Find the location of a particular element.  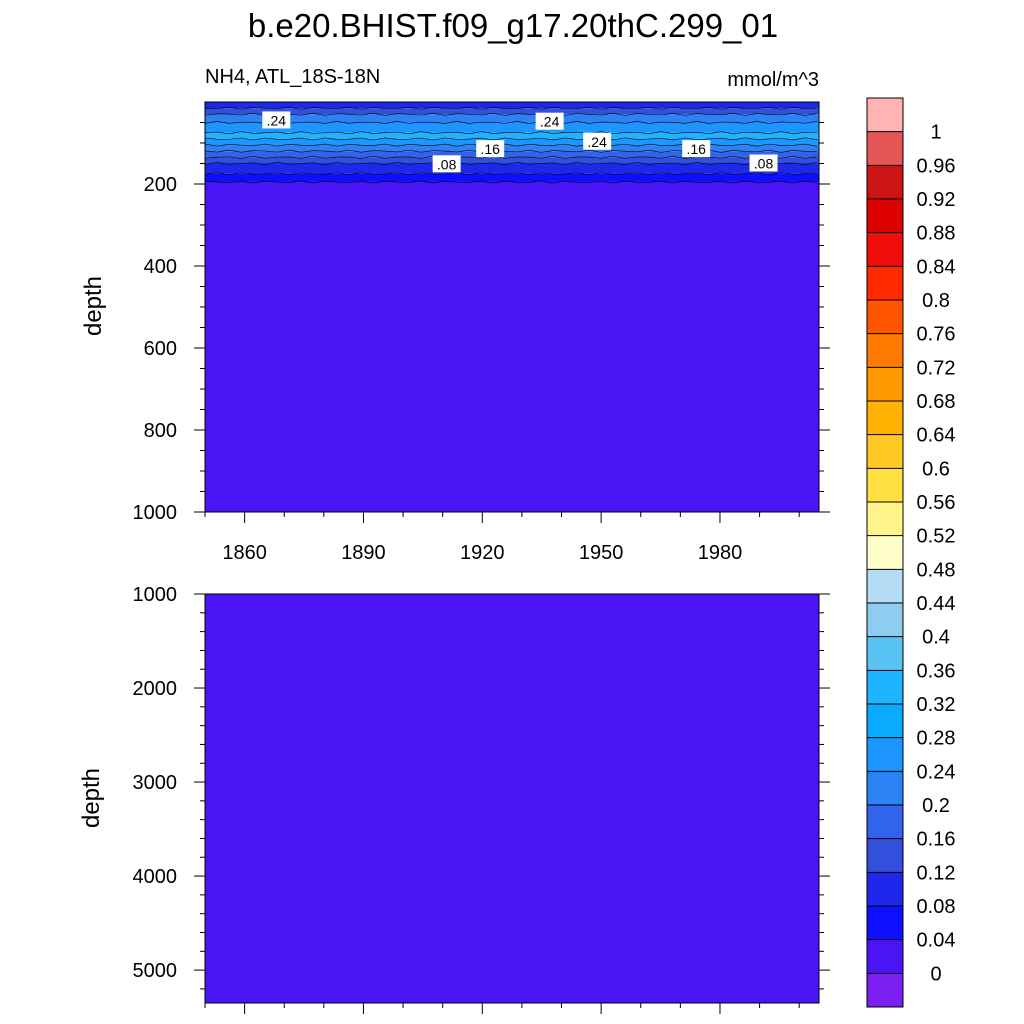

lower-y-axis-label: depth is located at coordinates (91, 798).